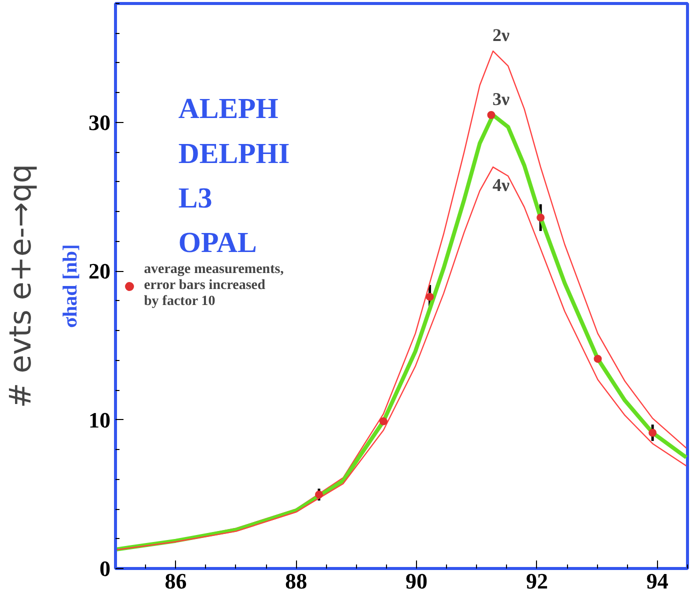 This screenshot has width=693, height=591. I want to click on x-tick-label: 88, so click(296, 579).